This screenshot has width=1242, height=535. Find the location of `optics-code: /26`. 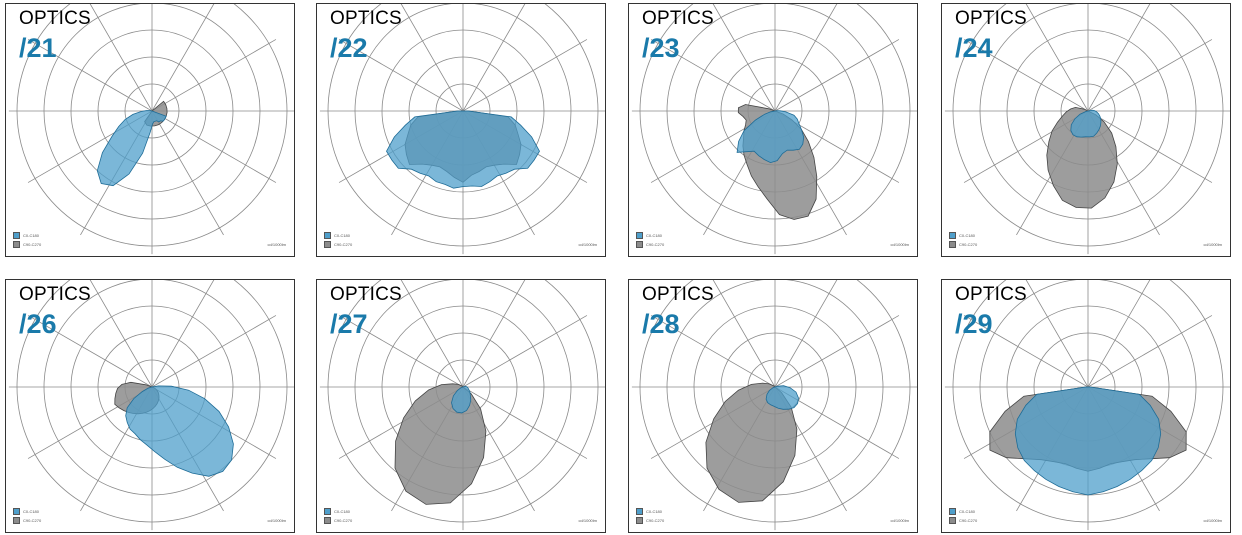

optics-code: /26 is located at coordinates (38, 324).